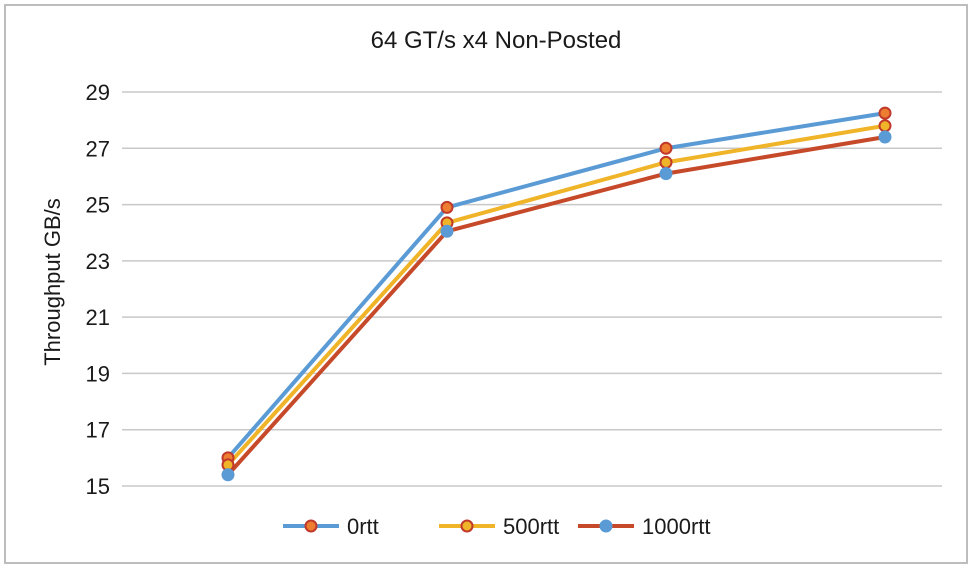  Describe the element at coordinates (98, 92) in the screenshot. I see `y-tick-label: 29` at that location.